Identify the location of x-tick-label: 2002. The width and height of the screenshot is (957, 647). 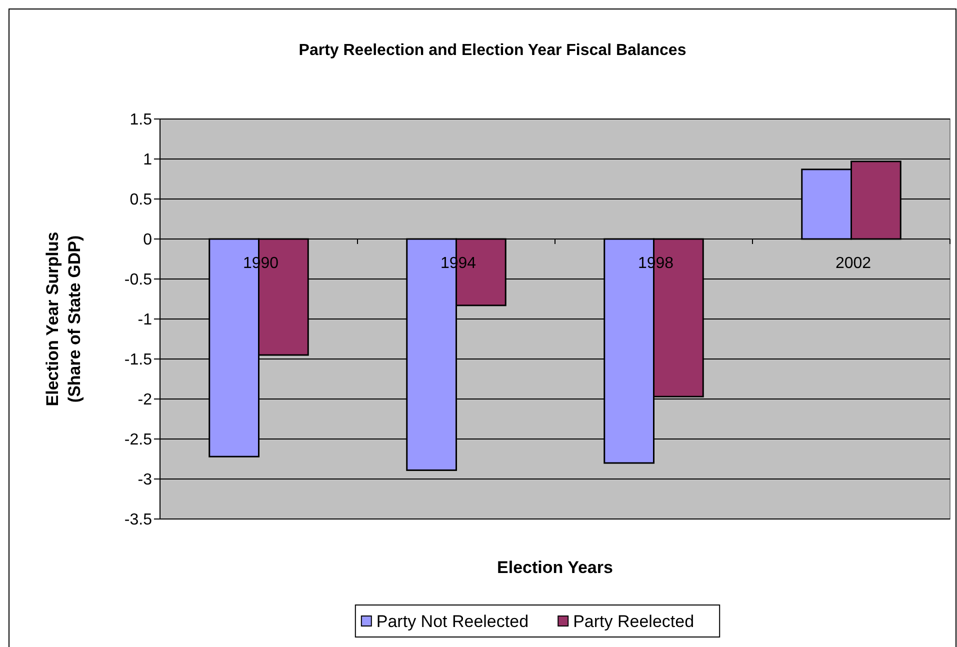
(853, 263).